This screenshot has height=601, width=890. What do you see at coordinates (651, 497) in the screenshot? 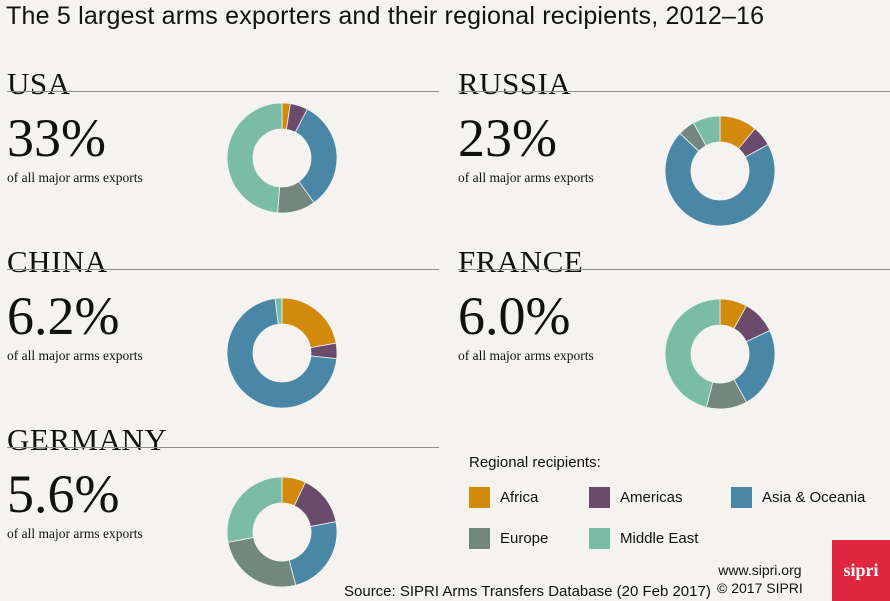
I see `legend-label: Americas` at bounding box center [651, 497].